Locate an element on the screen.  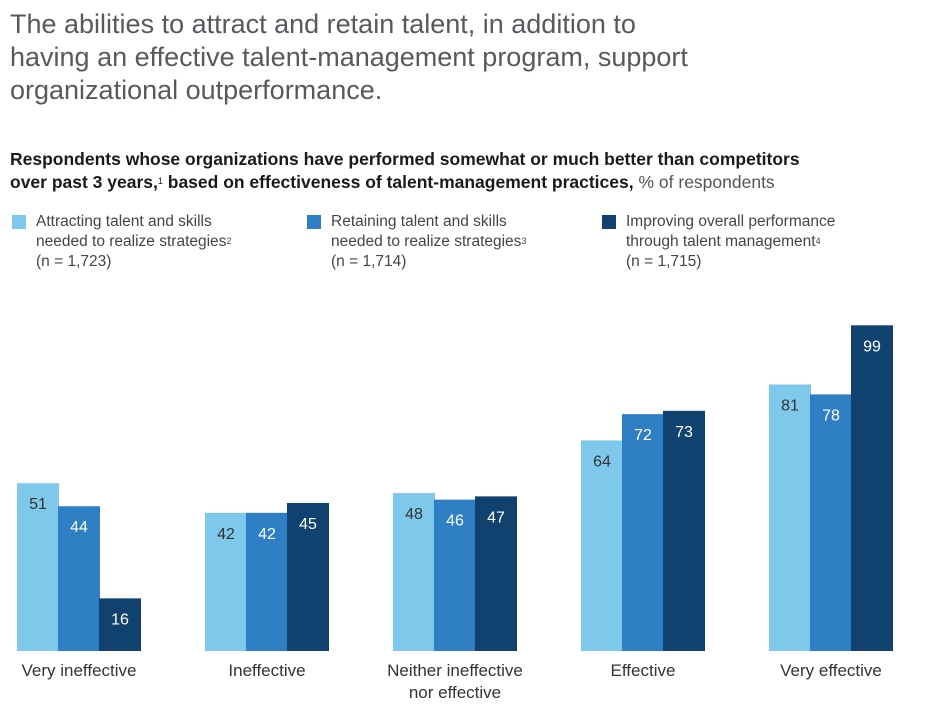
legend-swatch-retaining is located at coordinates (314, 222).